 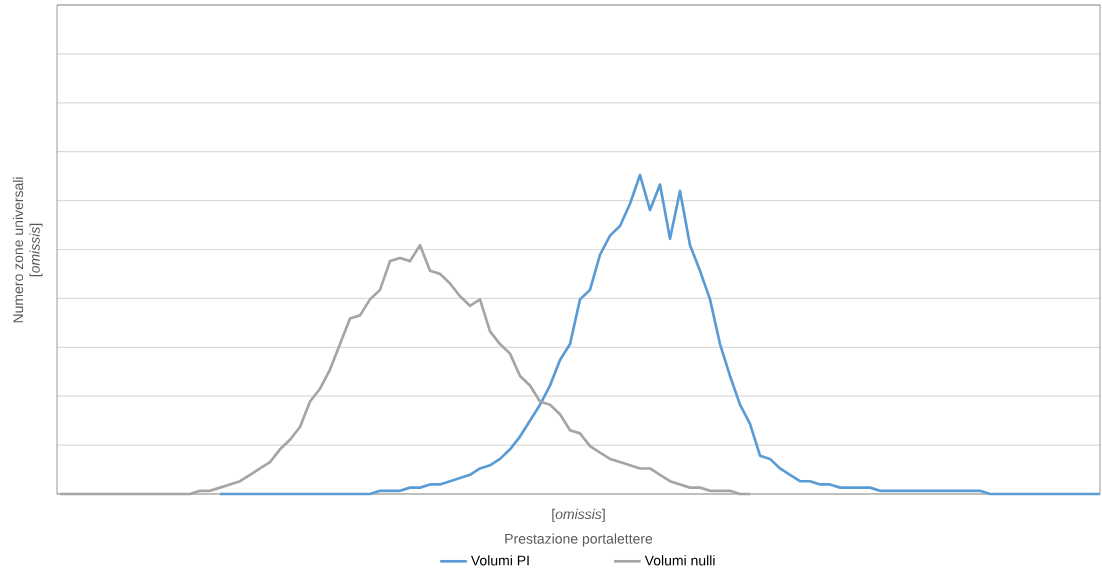 I want to click on x-axis-title: Prestazione portalettere, so click(x=579, y=540).